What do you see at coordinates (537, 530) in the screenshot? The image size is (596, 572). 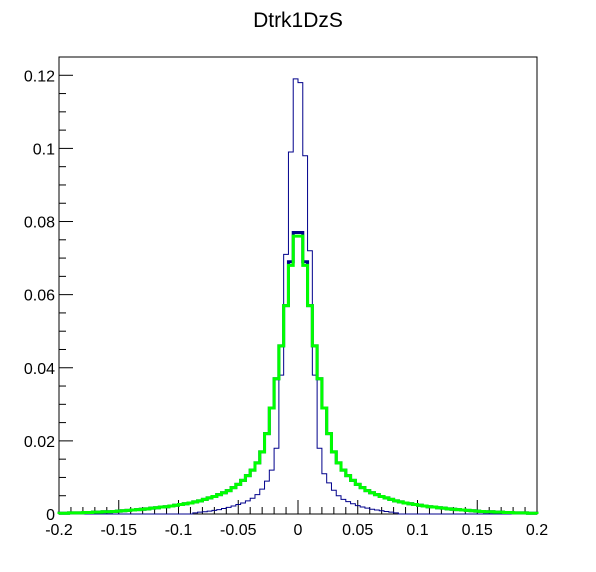 I see `x-tick-label: 0.2` at bounding box center [537, 530].